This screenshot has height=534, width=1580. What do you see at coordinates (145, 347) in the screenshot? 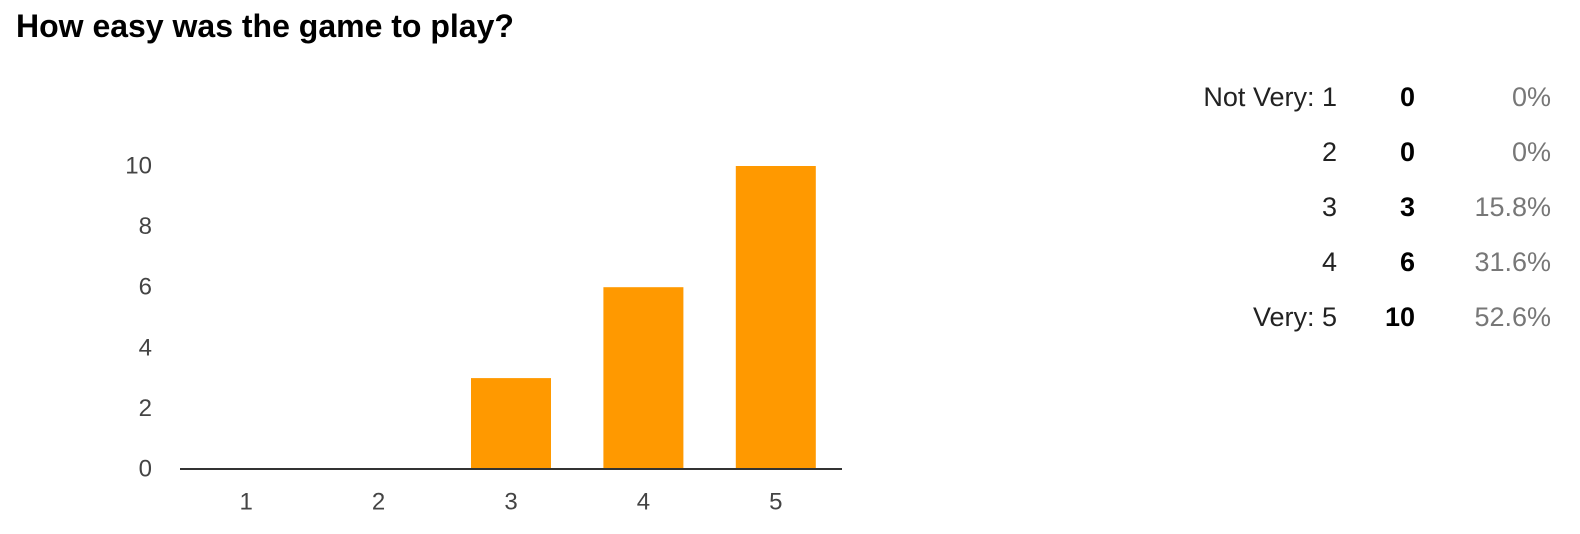
I see `y-tick-label: 4` at bounding box center [145, 347].